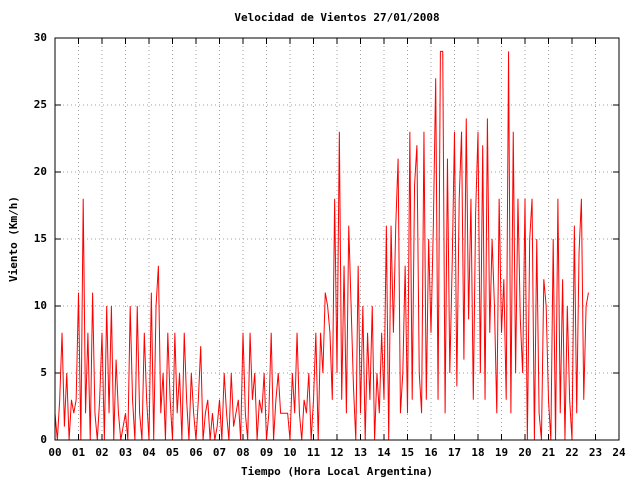 Image resolution: width=640 pixels, height=480 pixels. What do you see at coordinates (43, 439) in the screenshot?
I see `y-tick-label: 0` at bounding box center [43, 439].